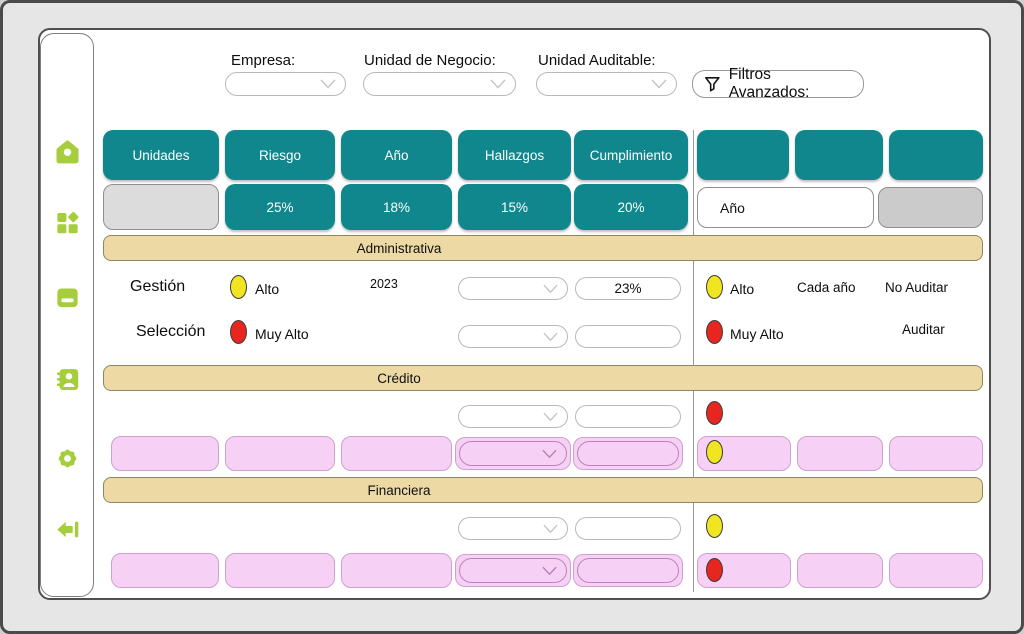 The height and width of the screenshot is (634, 1024). I want to click on sidebar-item-logout, so click(67, 529).